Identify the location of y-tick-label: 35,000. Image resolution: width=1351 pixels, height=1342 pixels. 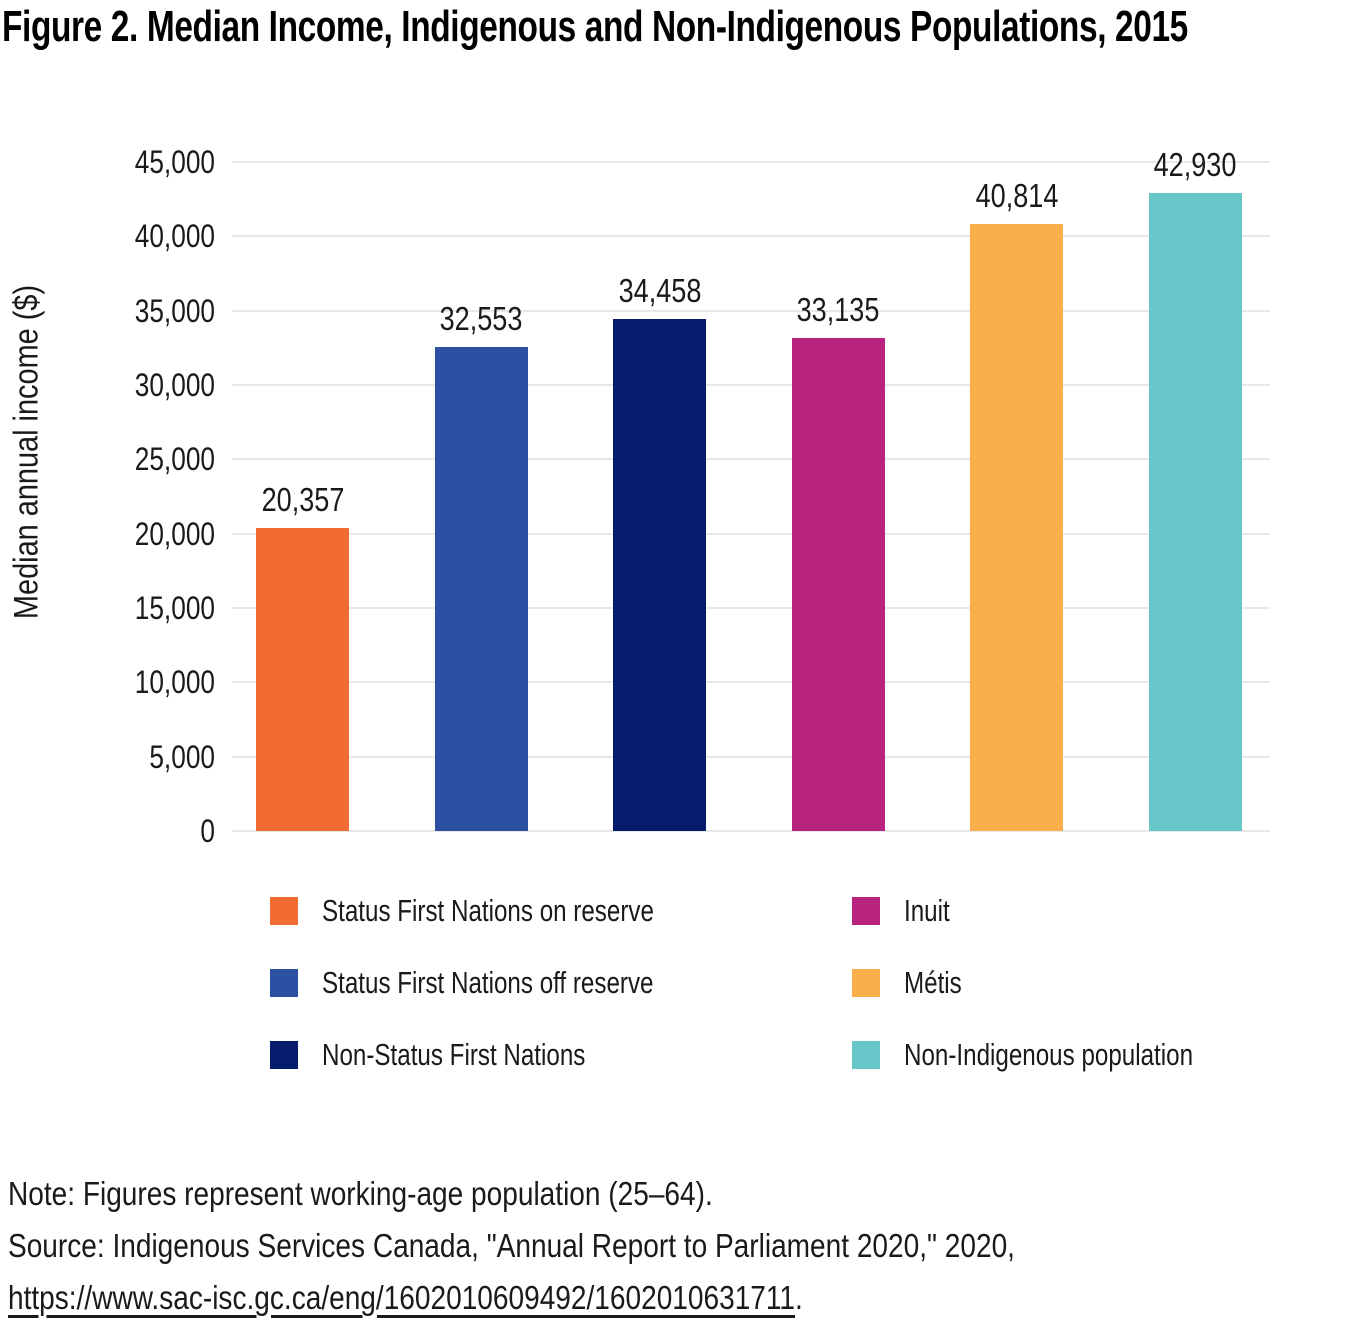
(174, 310).